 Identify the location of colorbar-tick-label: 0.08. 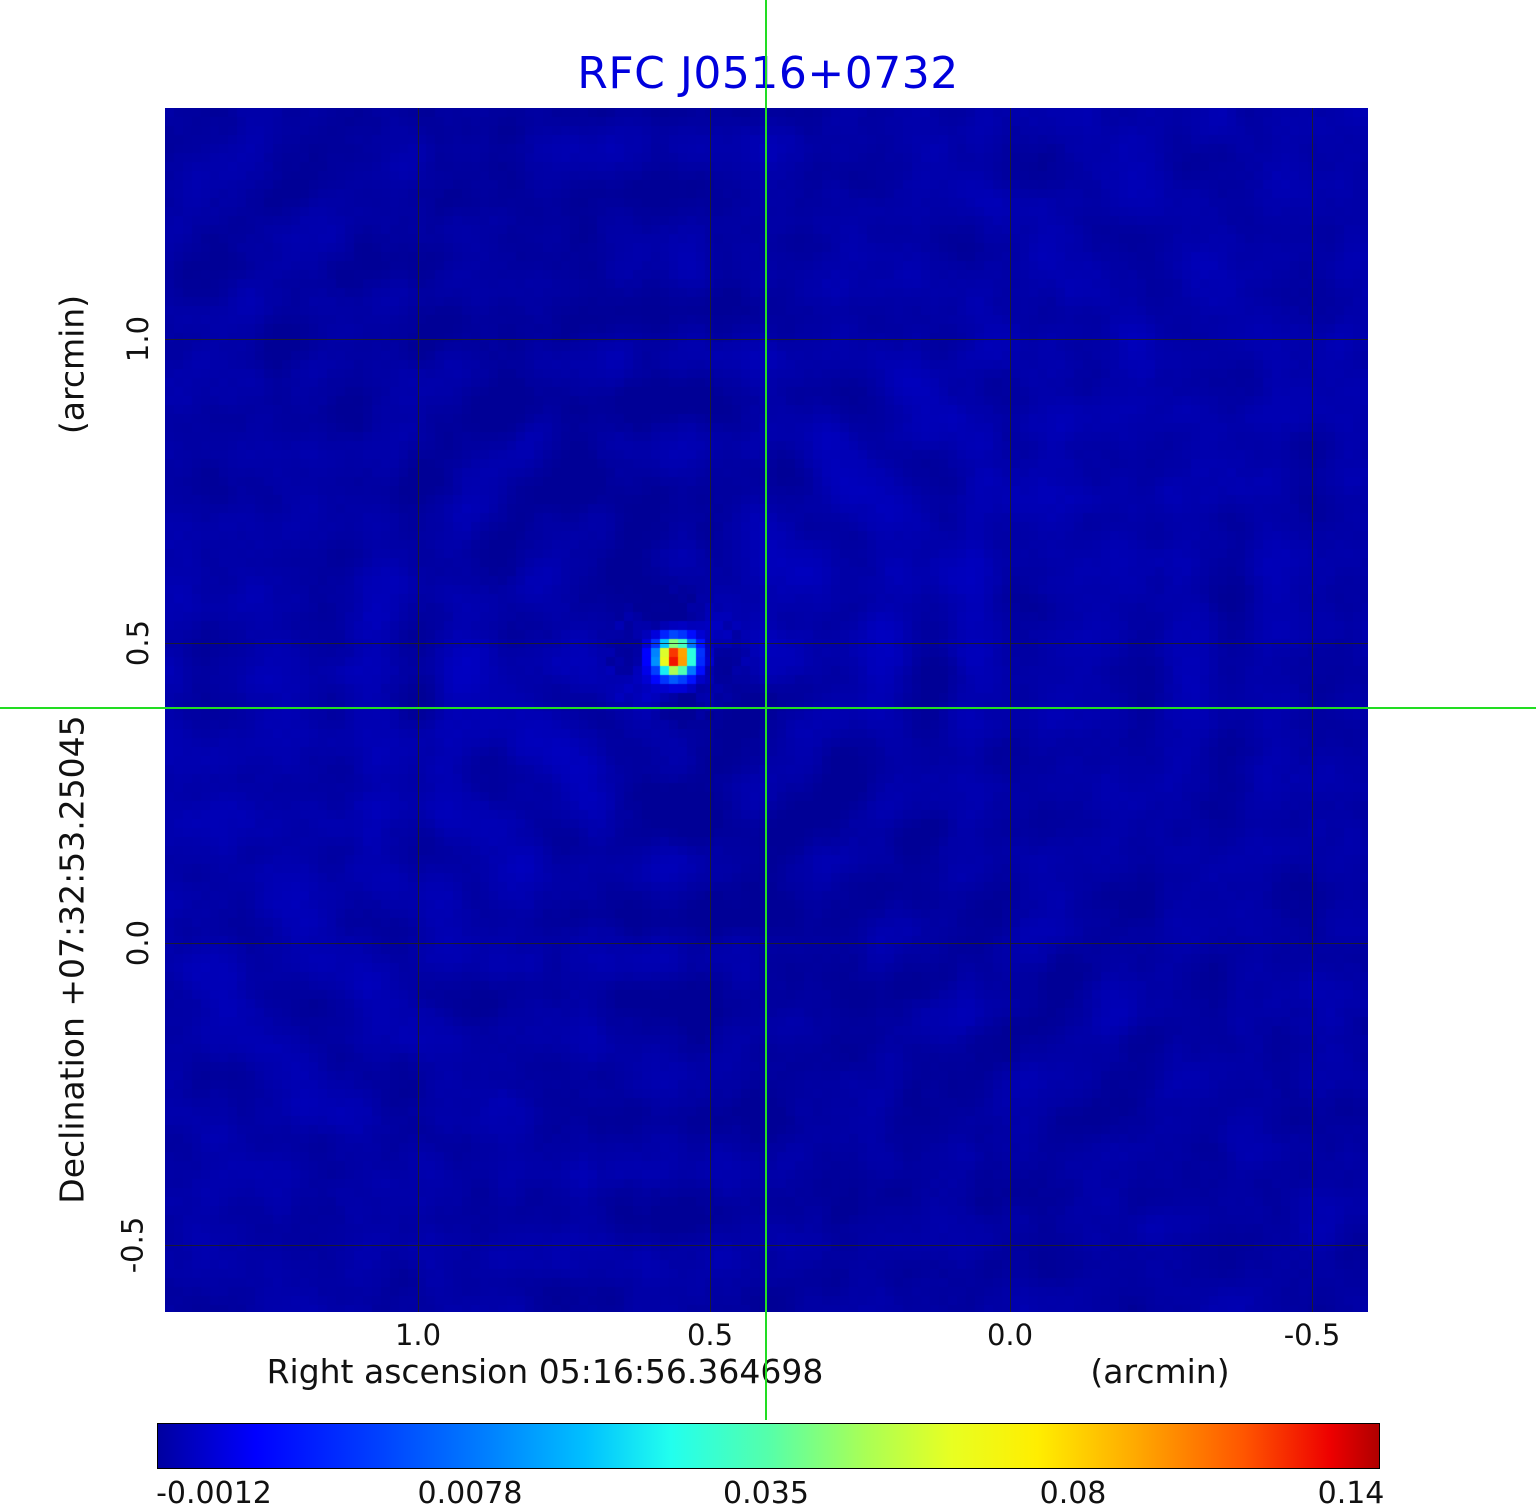
(1073, 1493).